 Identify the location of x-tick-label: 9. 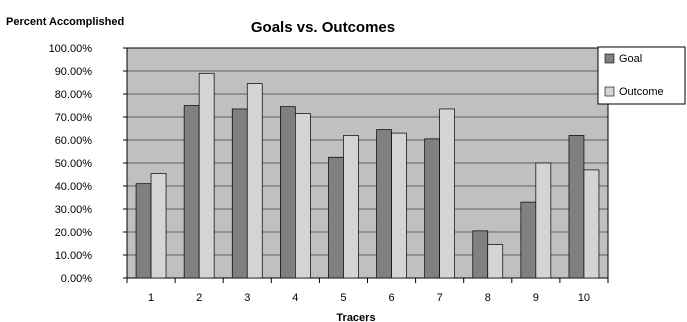
(536, 298).